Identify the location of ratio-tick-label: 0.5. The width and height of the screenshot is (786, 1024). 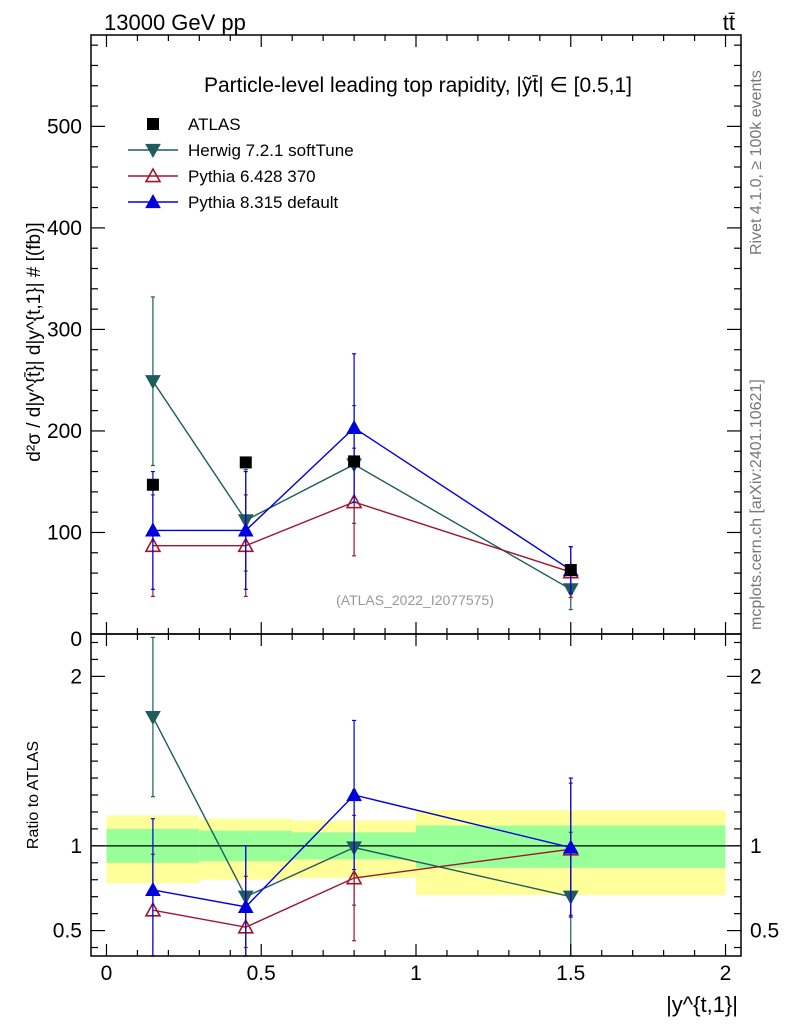
(67, 931).